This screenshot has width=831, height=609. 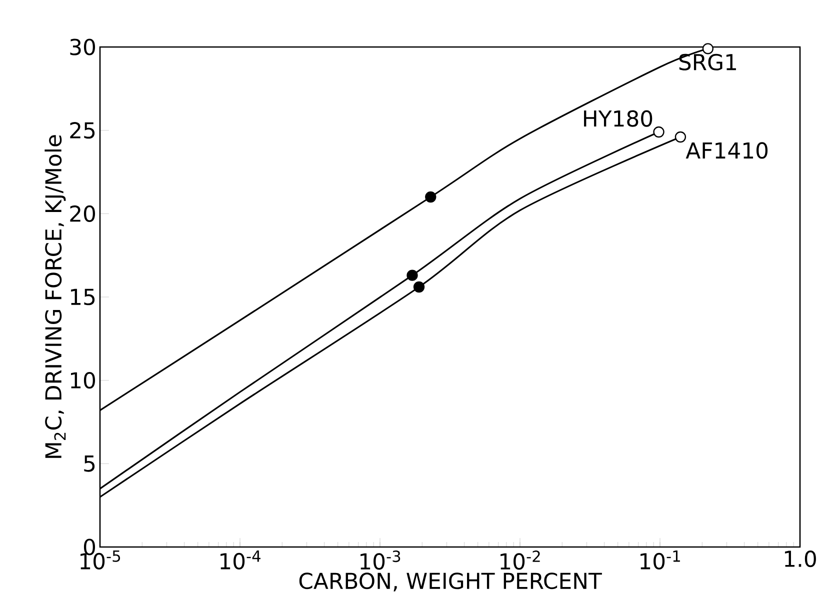 What do you see at coordinates (83, 213) in the screenshot?
I see `y-tick-label: 20` at bounding box center [83, 213].